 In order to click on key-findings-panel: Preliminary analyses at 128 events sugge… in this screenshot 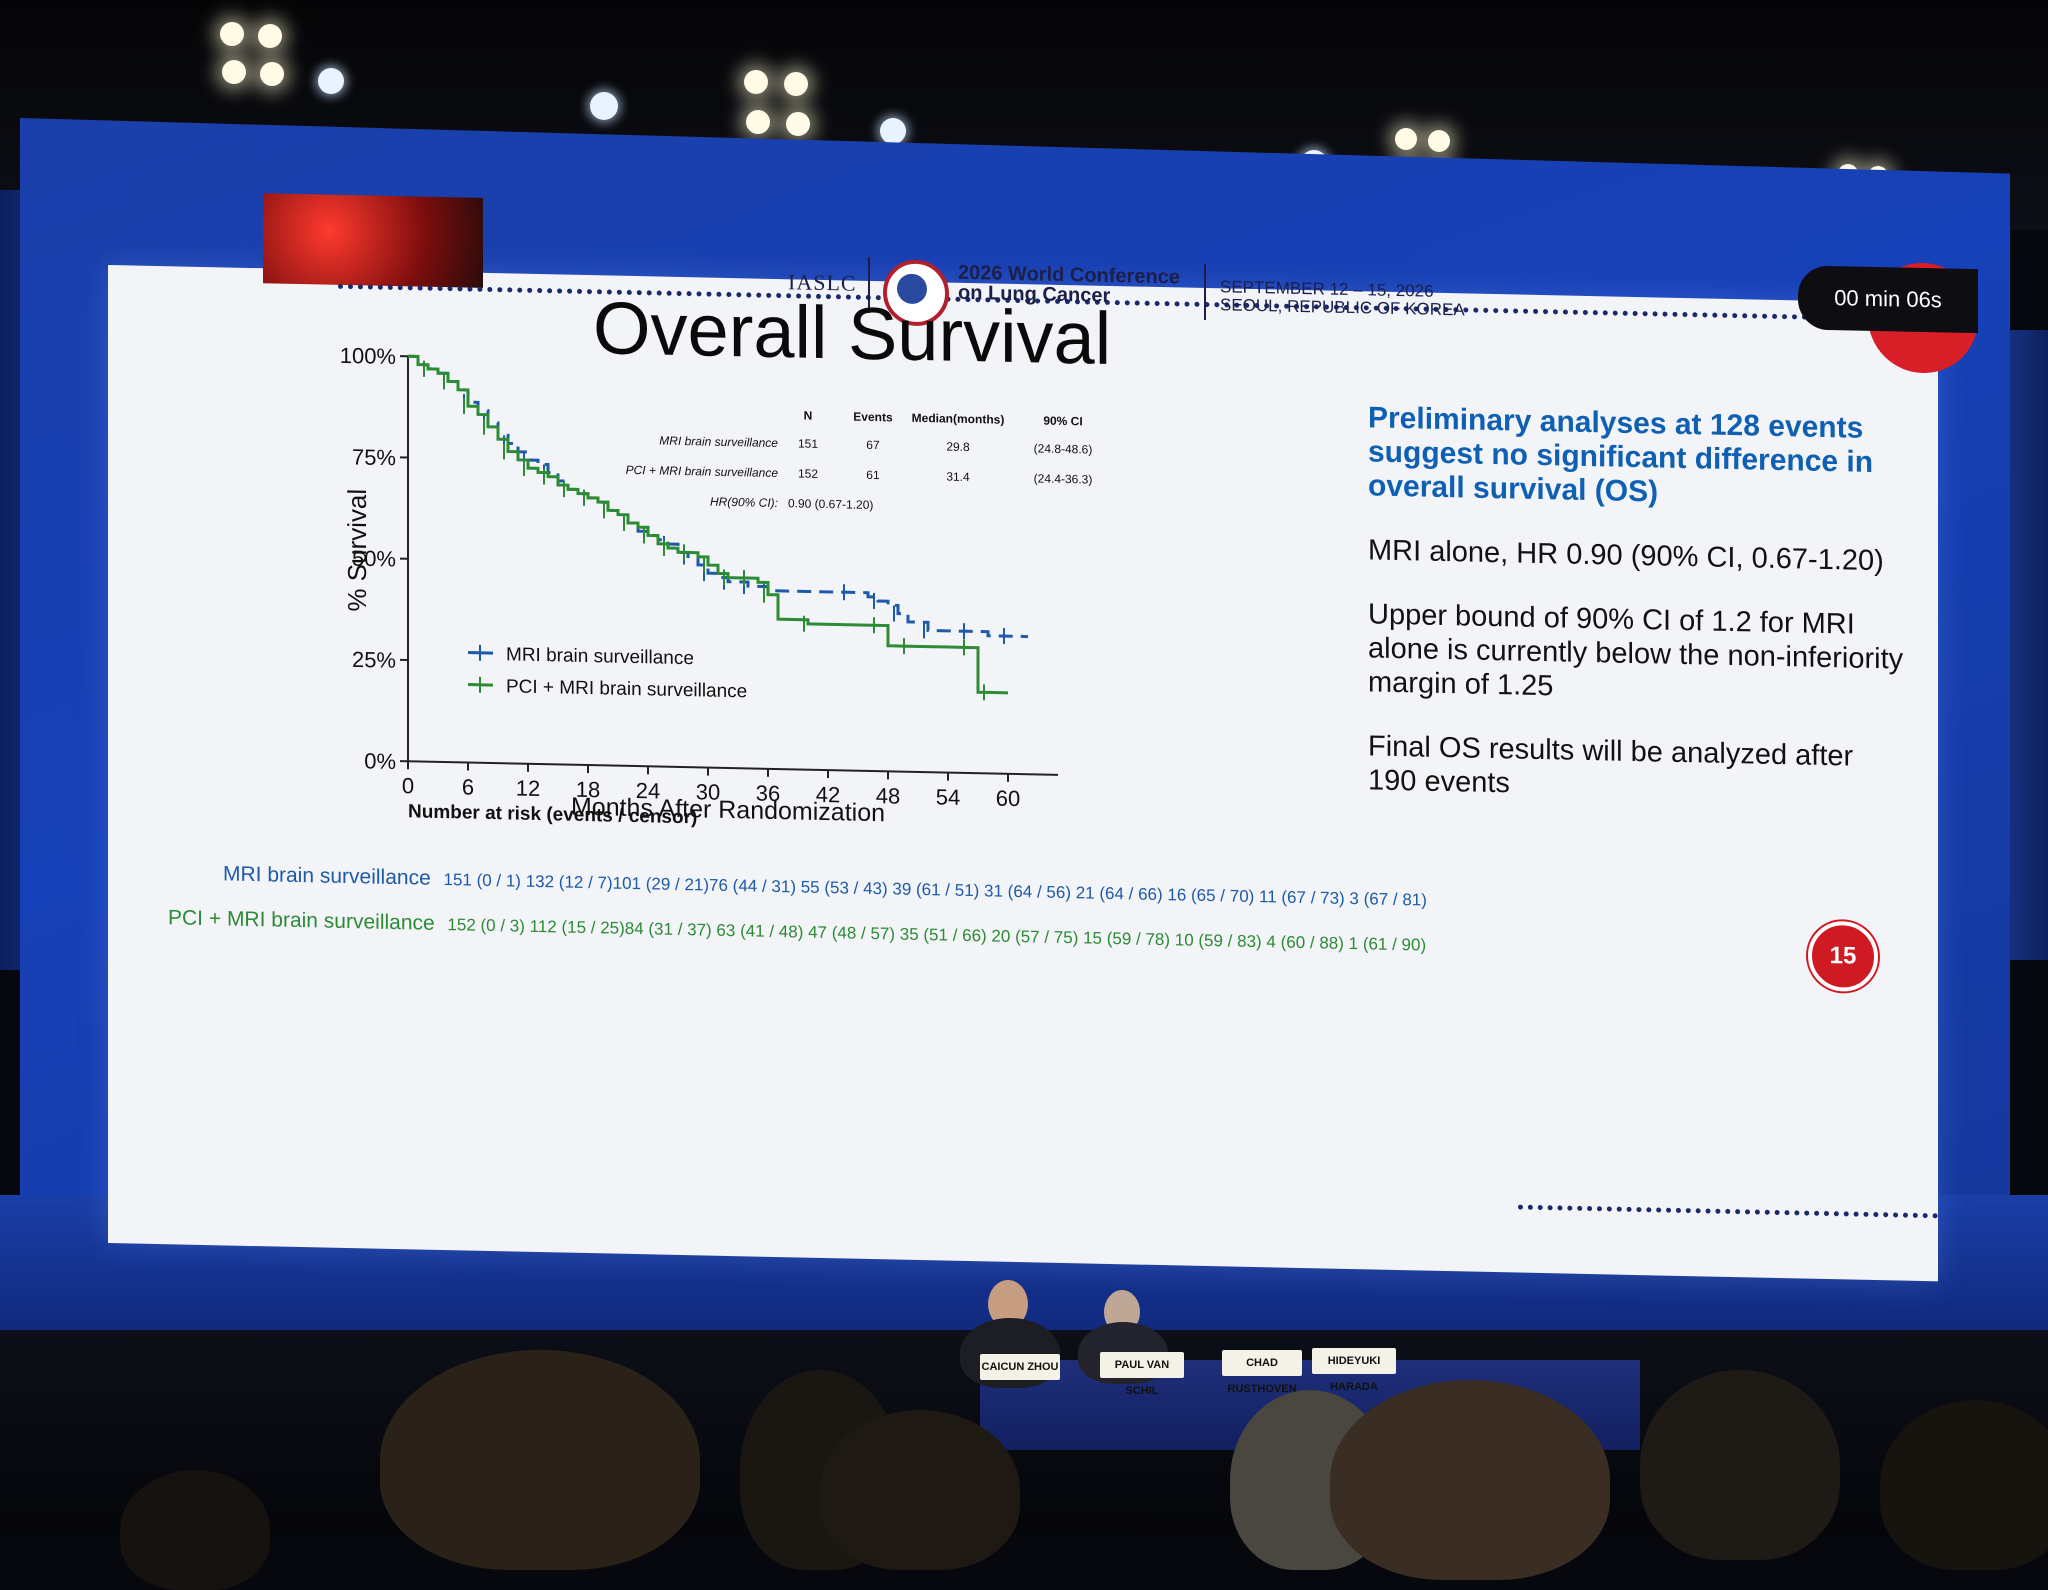, I will do `click(1638, 604)`.